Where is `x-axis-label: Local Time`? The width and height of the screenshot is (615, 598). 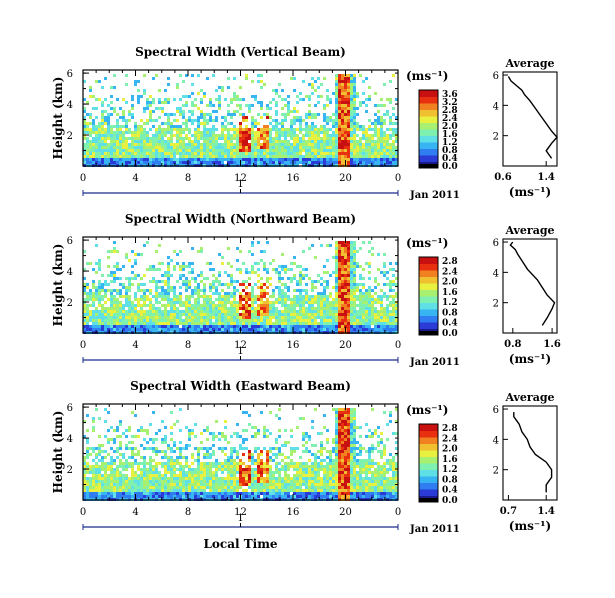
x-axis-label: Local Time is located at coordinates (240, 544).